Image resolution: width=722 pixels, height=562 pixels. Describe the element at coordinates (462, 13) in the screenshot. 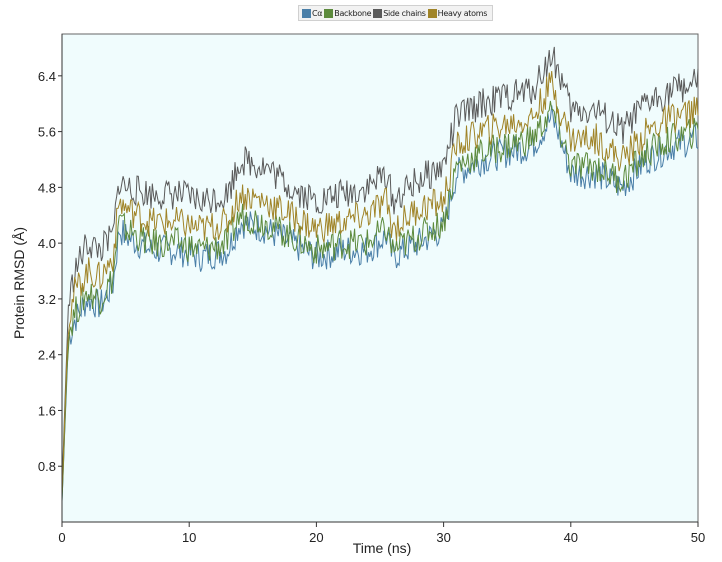

I see `legend-label-heavy-atoms: Heavy atoms` at that location.